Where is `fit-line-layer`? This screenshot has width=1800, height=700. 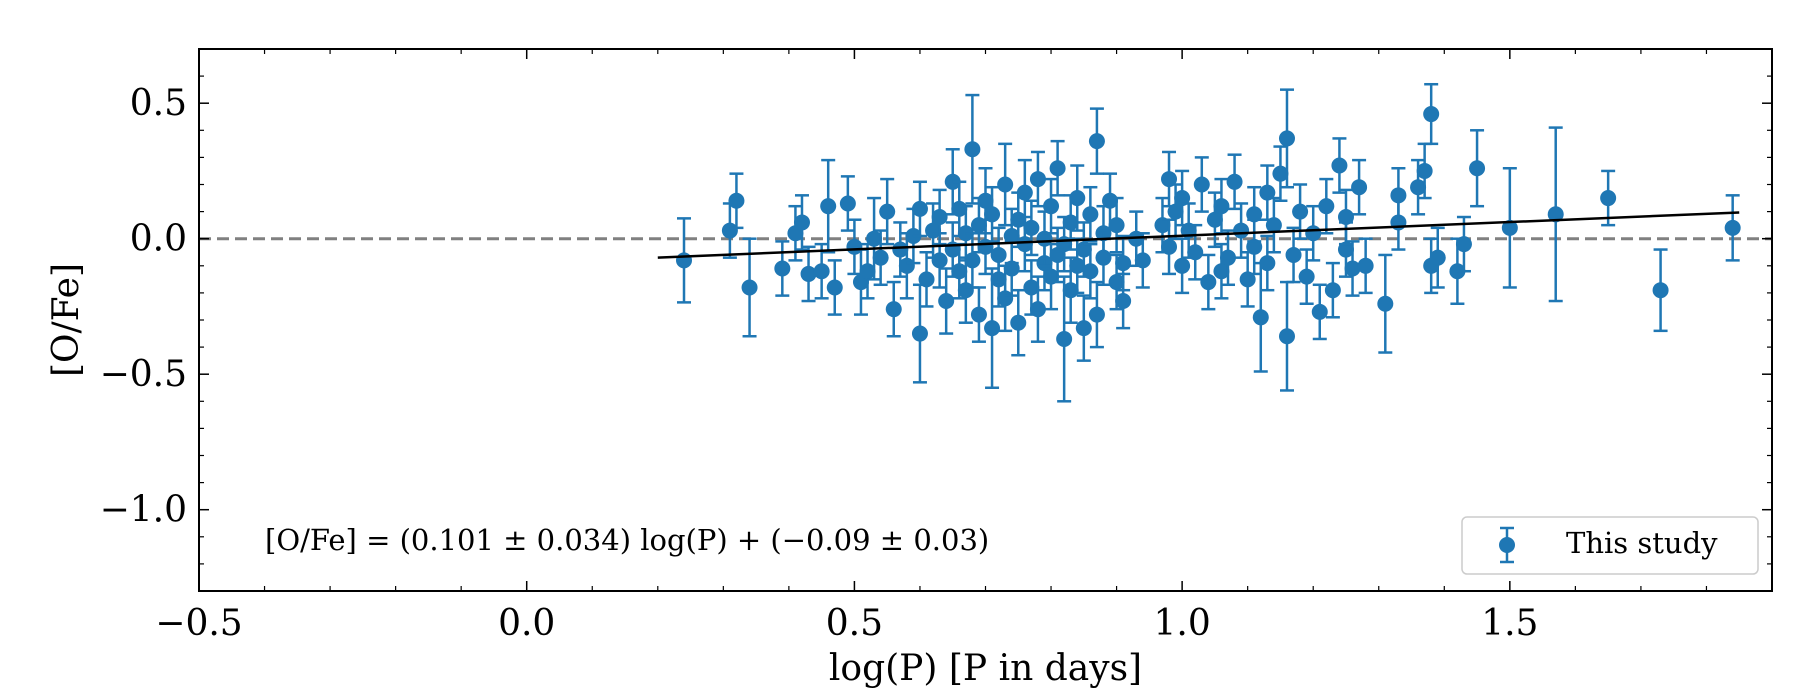
fit-line-layer is located at coordinates (1198, 235).